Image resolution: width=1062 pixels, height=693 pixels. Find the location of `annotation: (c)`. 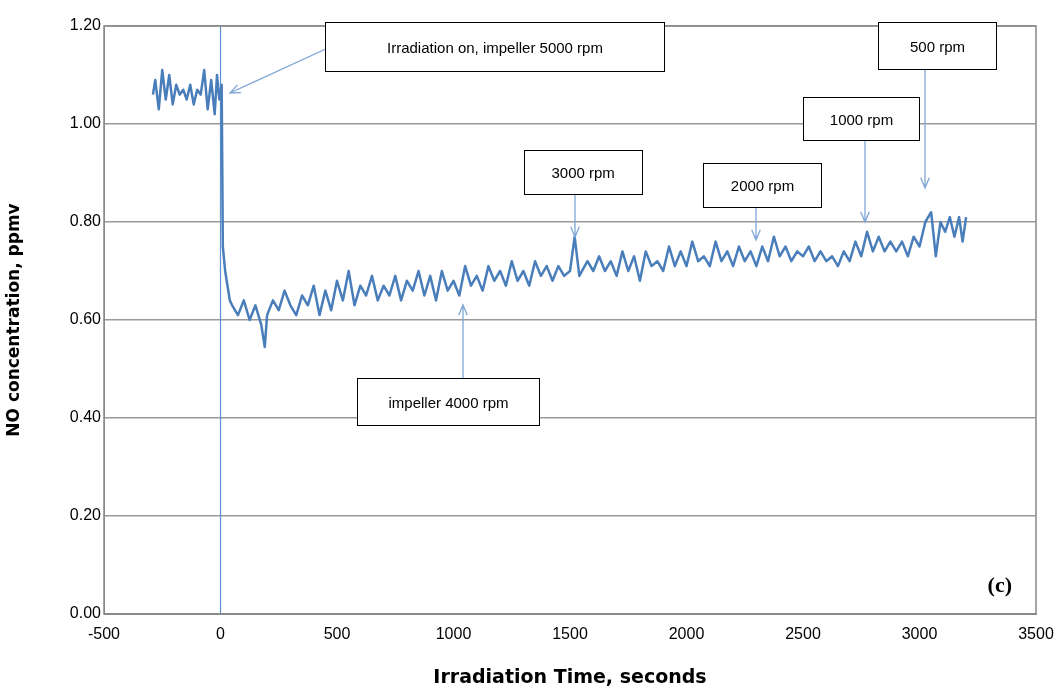

annotation: (c) is located at coordinates (999, 585).